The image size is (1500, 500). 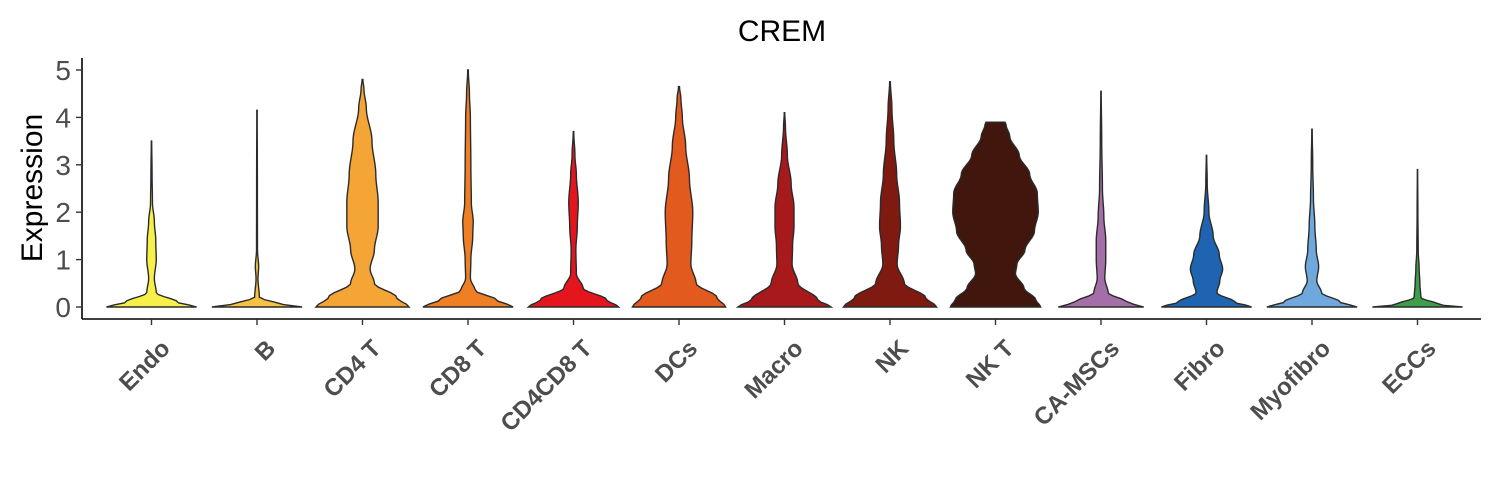 I want to click on y-axis-ticks: 0 1 2 3 4 5, so click(x=68, y=189).